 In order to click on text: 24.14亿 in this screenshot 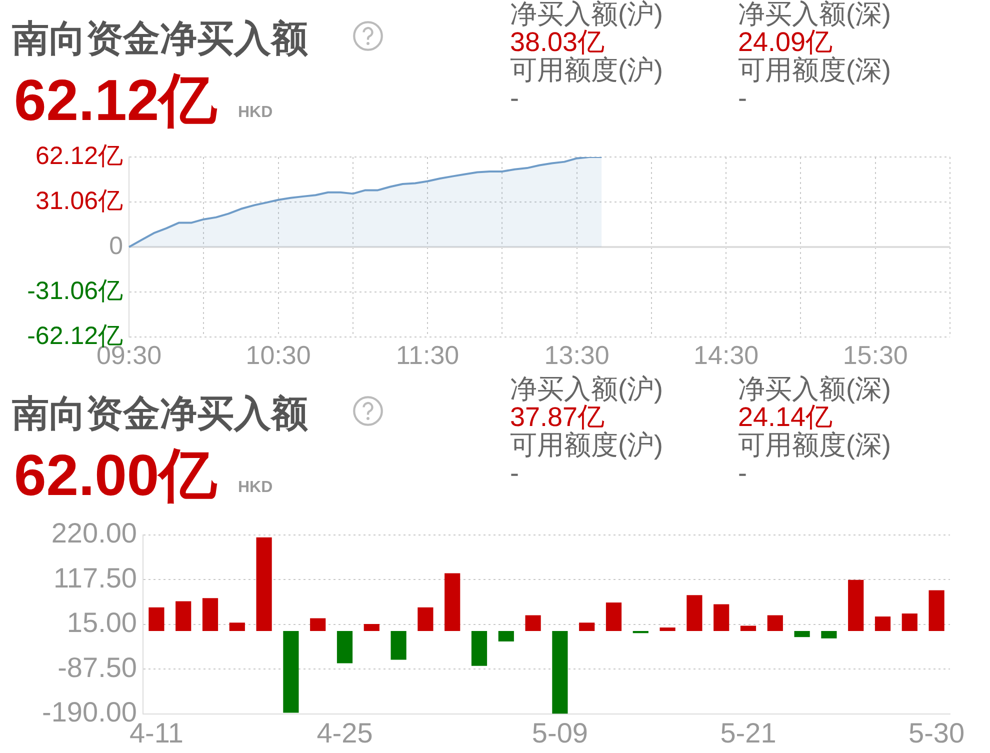, I will do `click(785, 417)`.